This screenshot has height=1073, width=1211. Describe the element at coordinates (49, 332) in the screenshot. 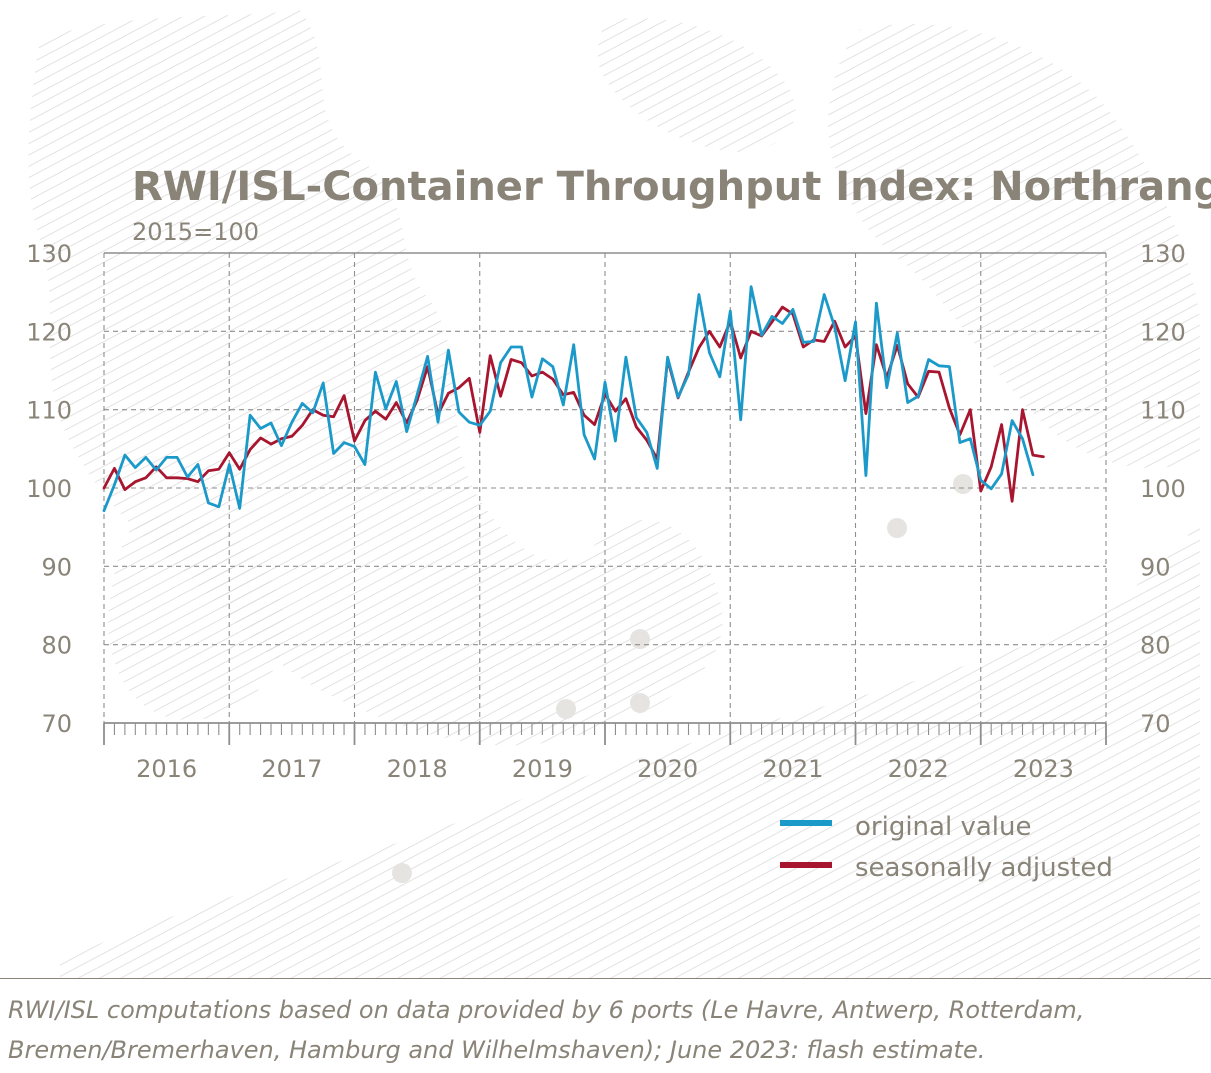

I see `y-tick-label-left: 120` at that location.